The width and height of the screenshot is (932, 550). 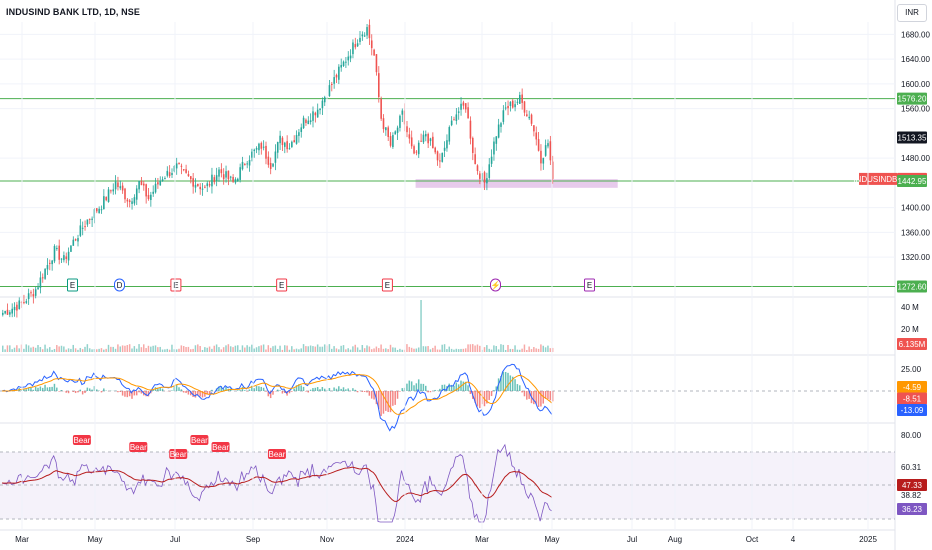 I want to click on symbol-tag: INDUSINDBK, so click(x=878, y=179).